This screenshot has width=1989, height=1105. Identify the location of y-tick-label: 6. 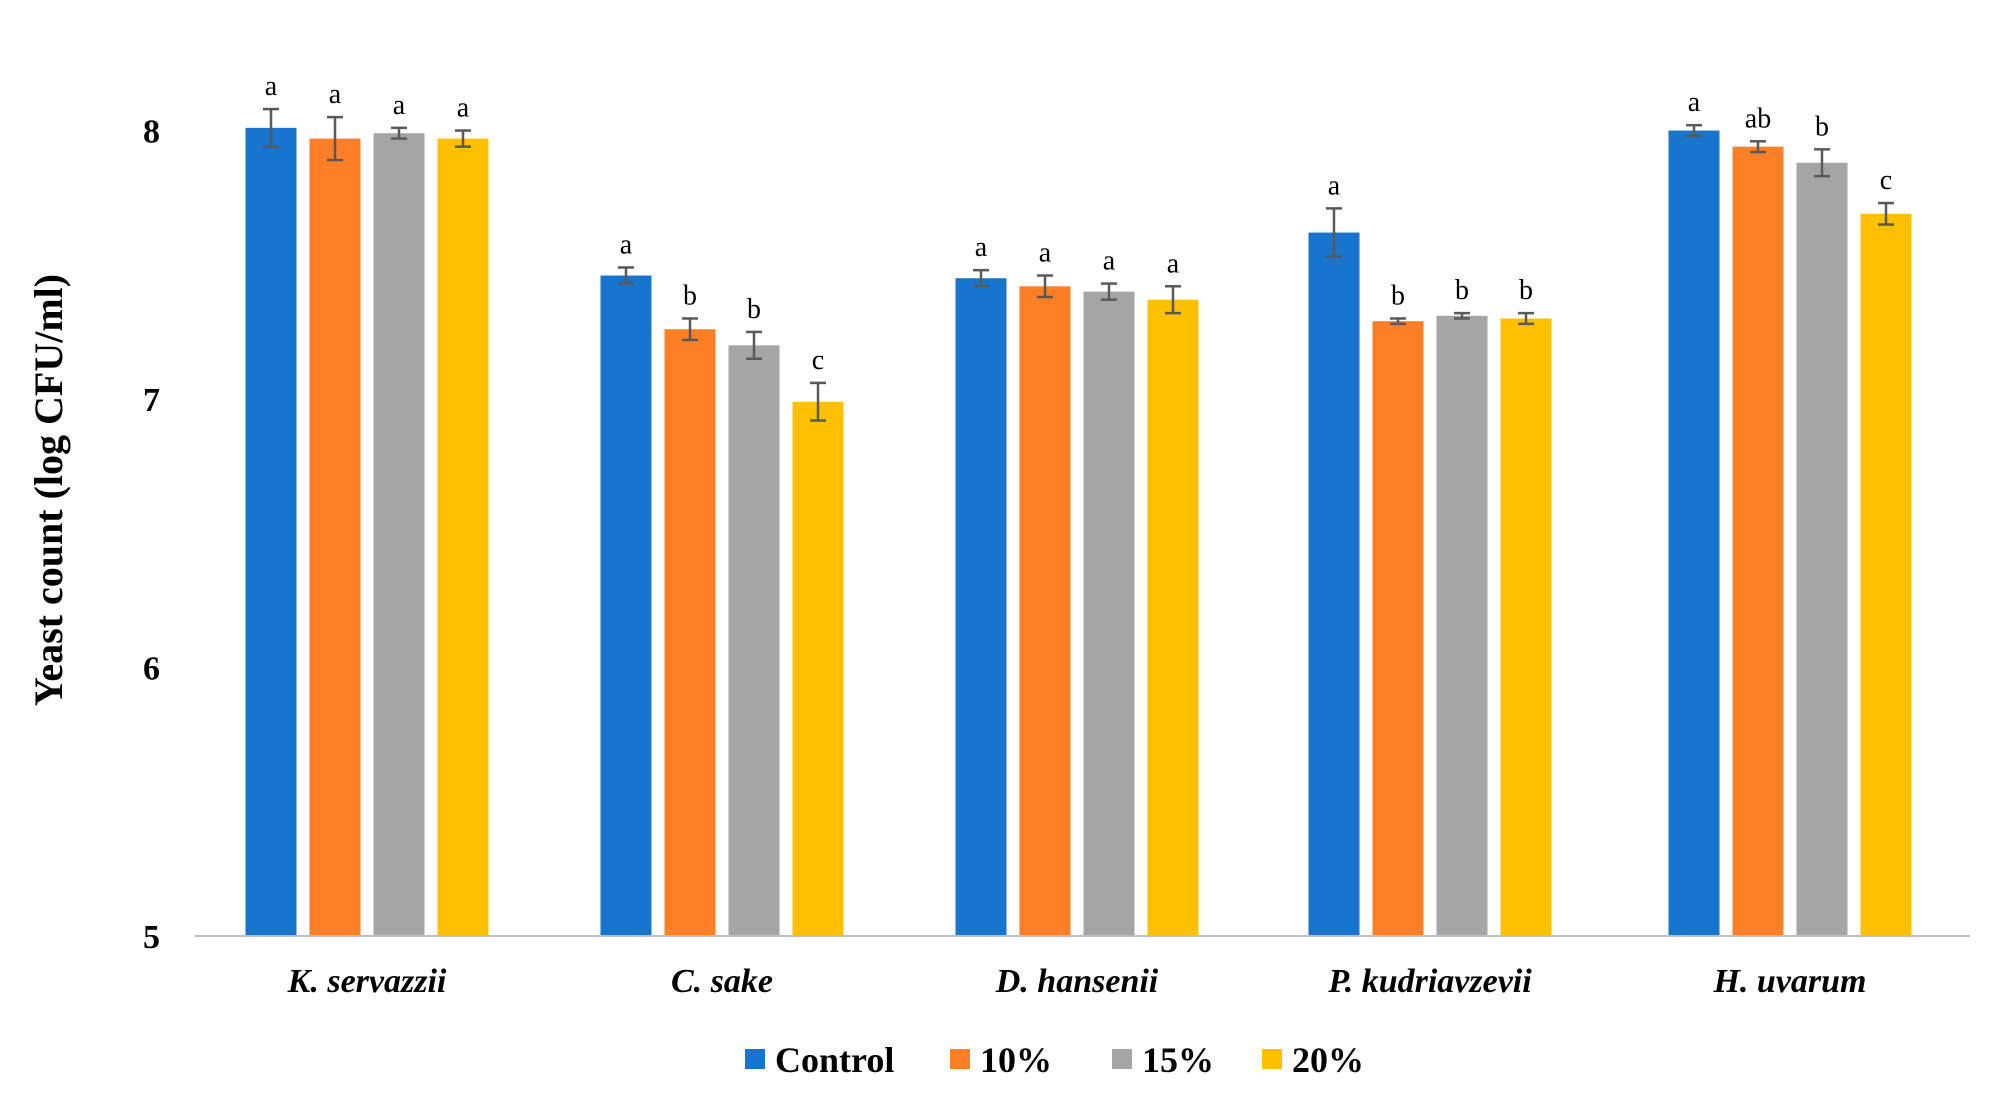
(151, 669).